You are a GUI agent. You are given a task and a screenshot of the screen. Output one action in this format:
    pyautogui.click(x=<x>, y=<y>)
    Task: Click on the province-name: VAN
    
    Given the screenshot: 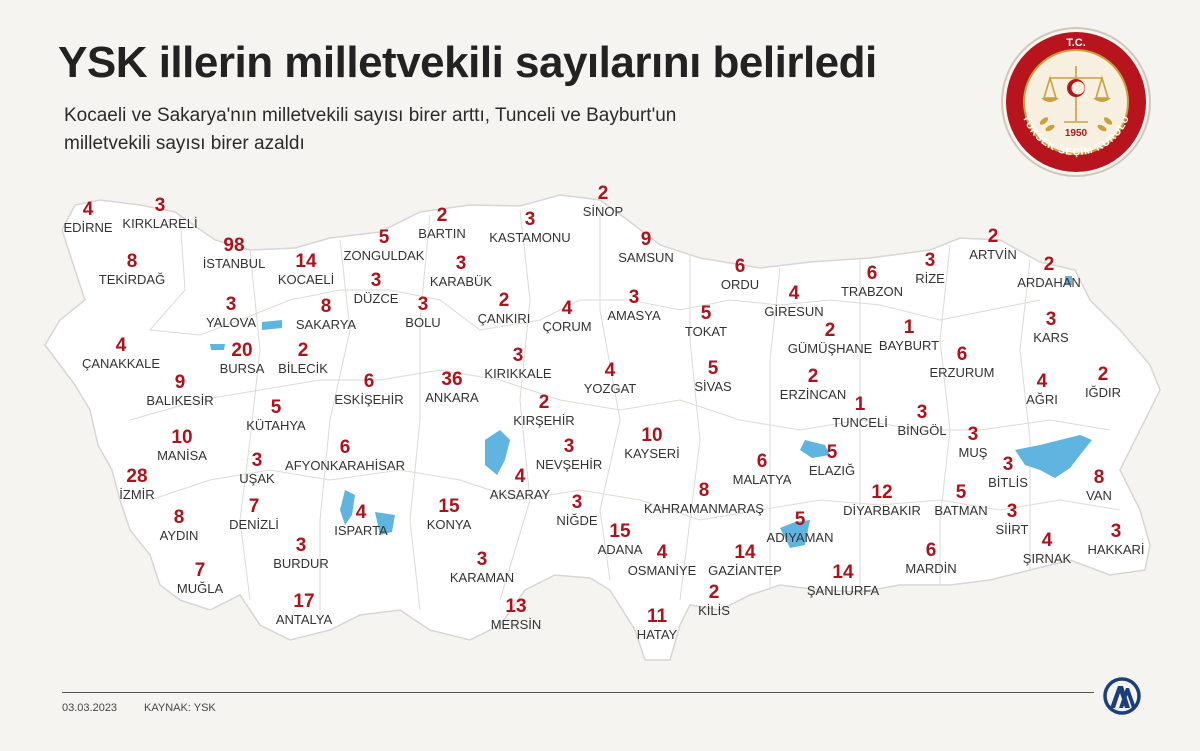 What is the action you would take?
    pyautogui.click(x=1099, y=495)
    